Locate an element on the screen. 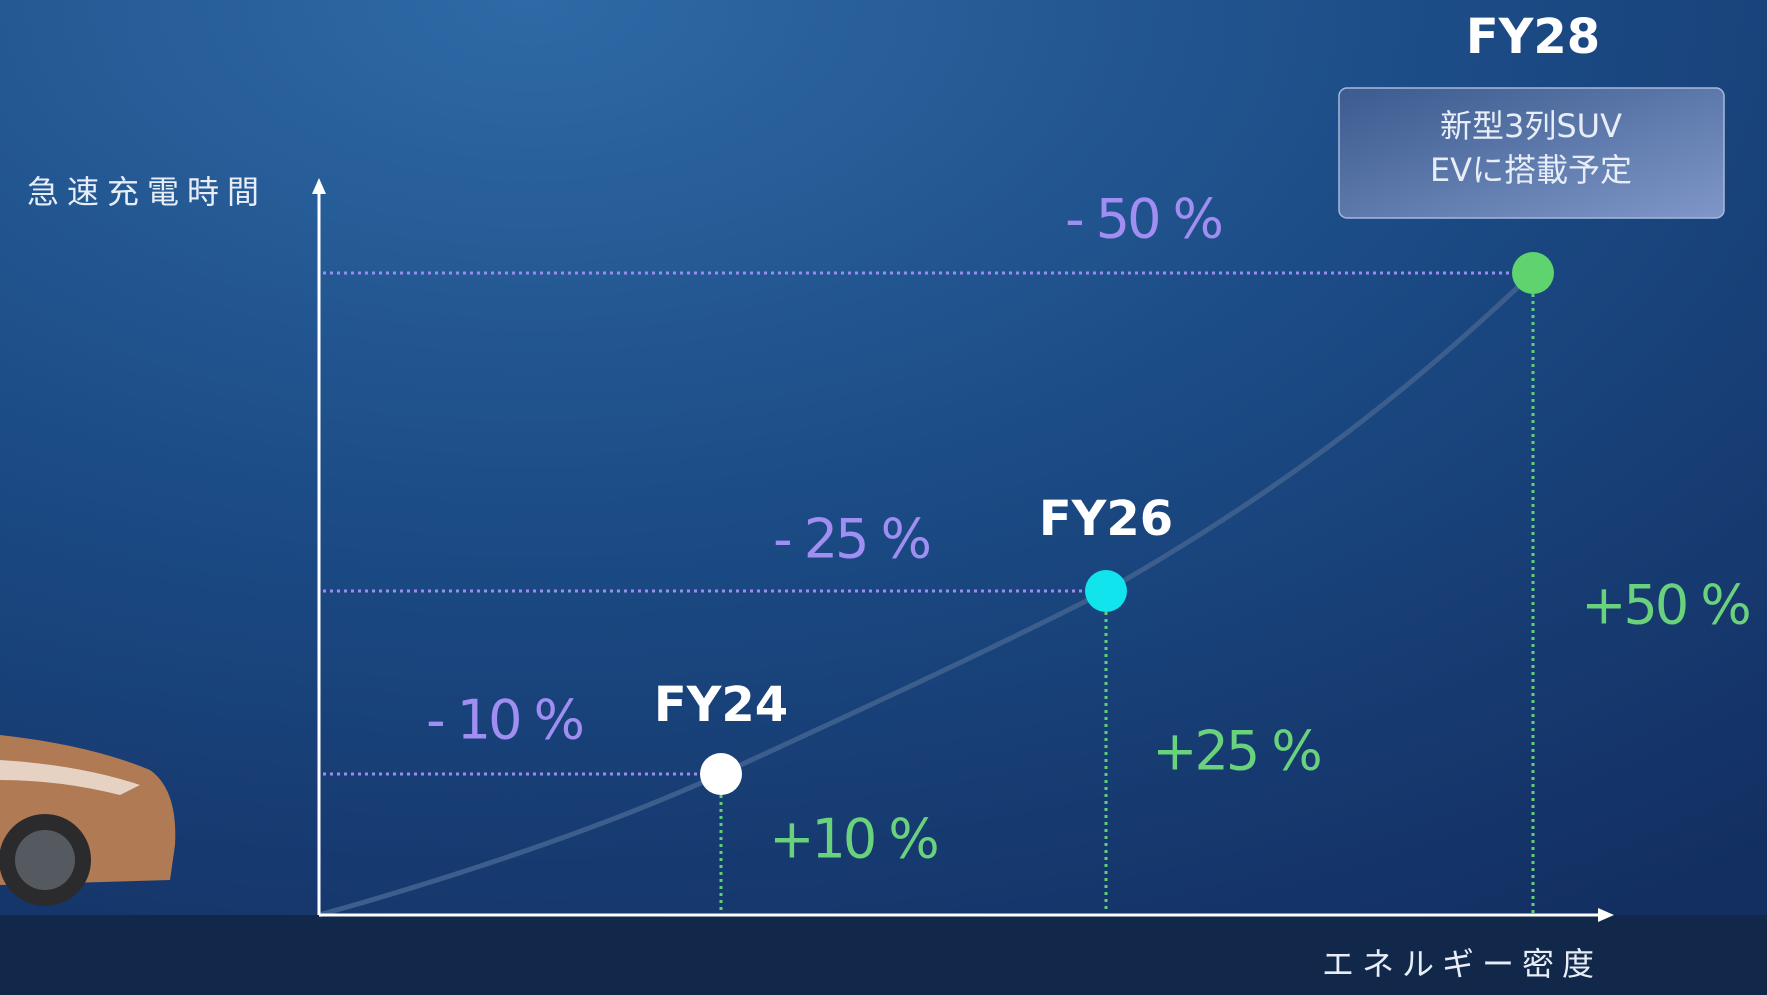 This screenshot has height=995, width=1767. y-axis-label: 急速充電時間 is located at coordinates (147, 192).